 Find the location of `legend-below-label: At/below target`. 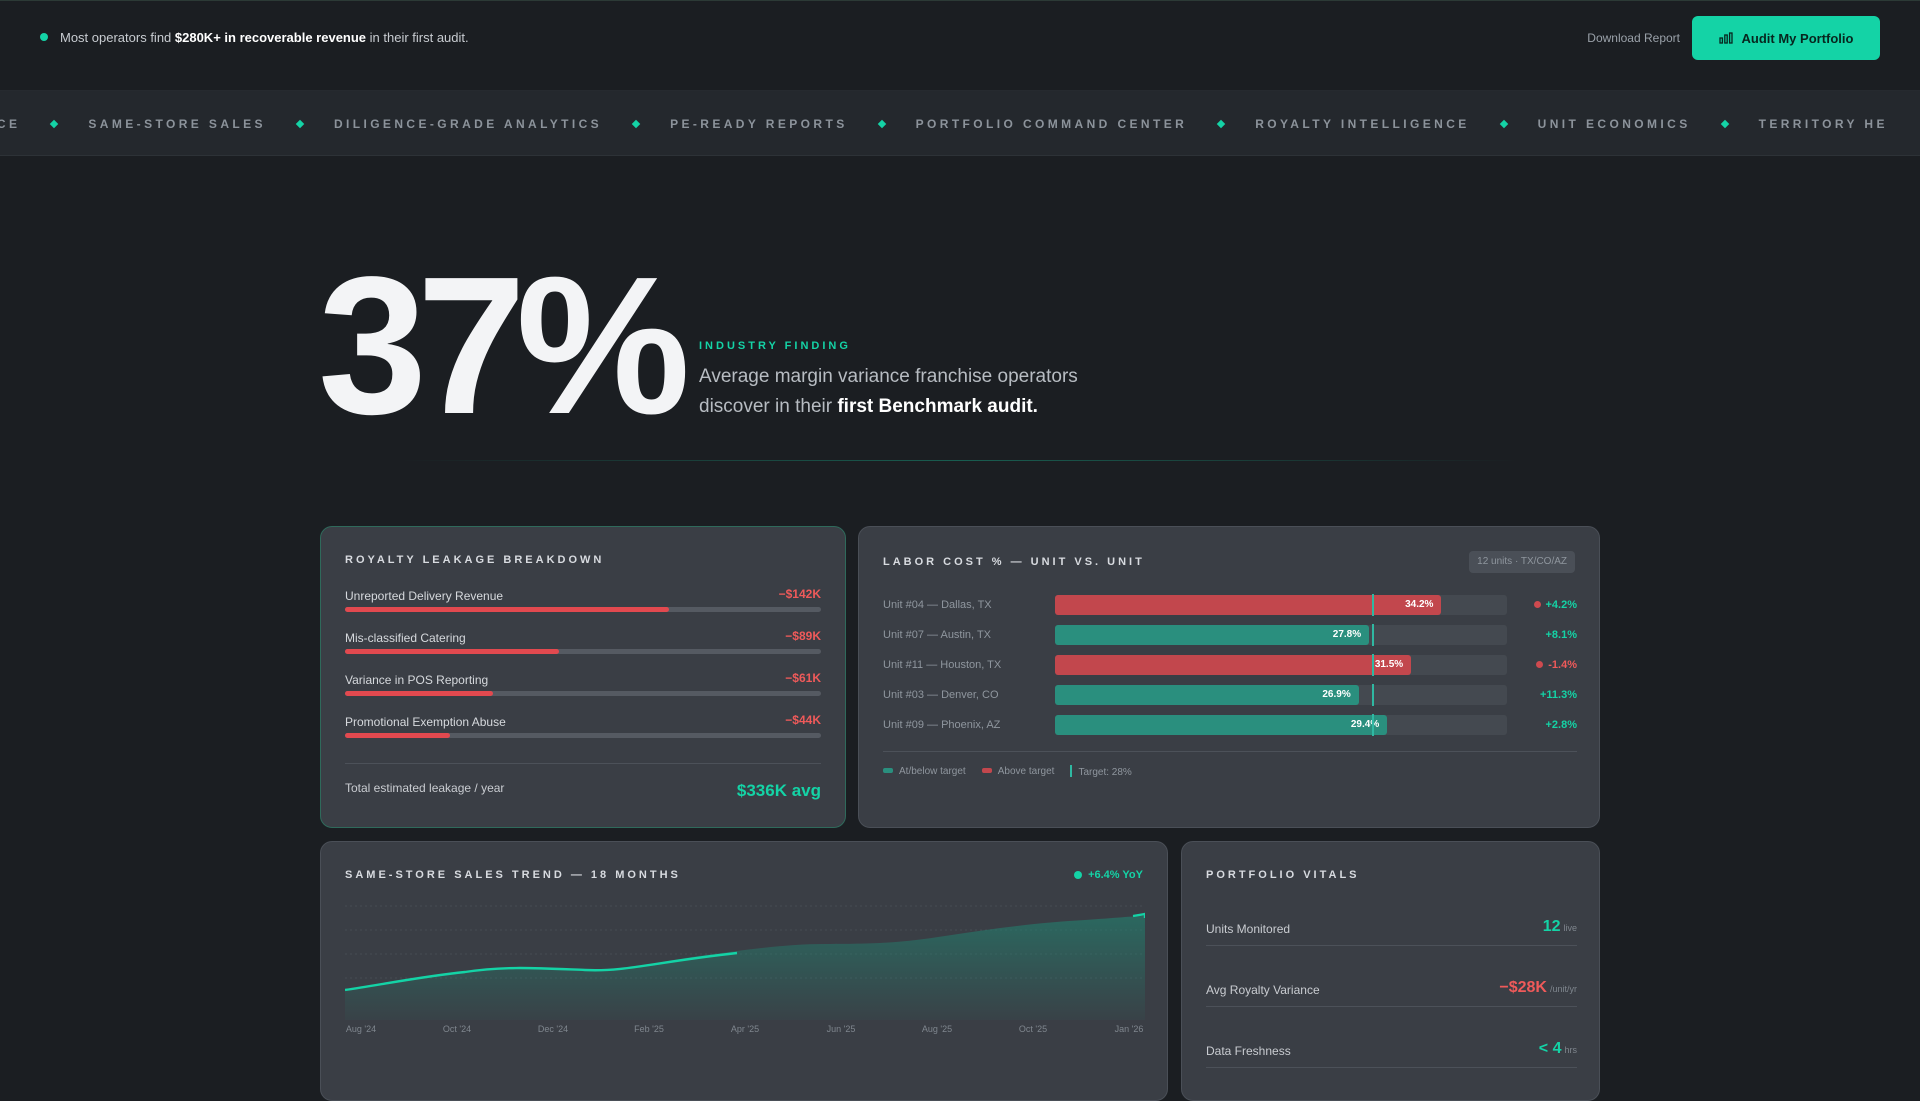

legend-below-label: At/below target is located at coordinates (932, 771).